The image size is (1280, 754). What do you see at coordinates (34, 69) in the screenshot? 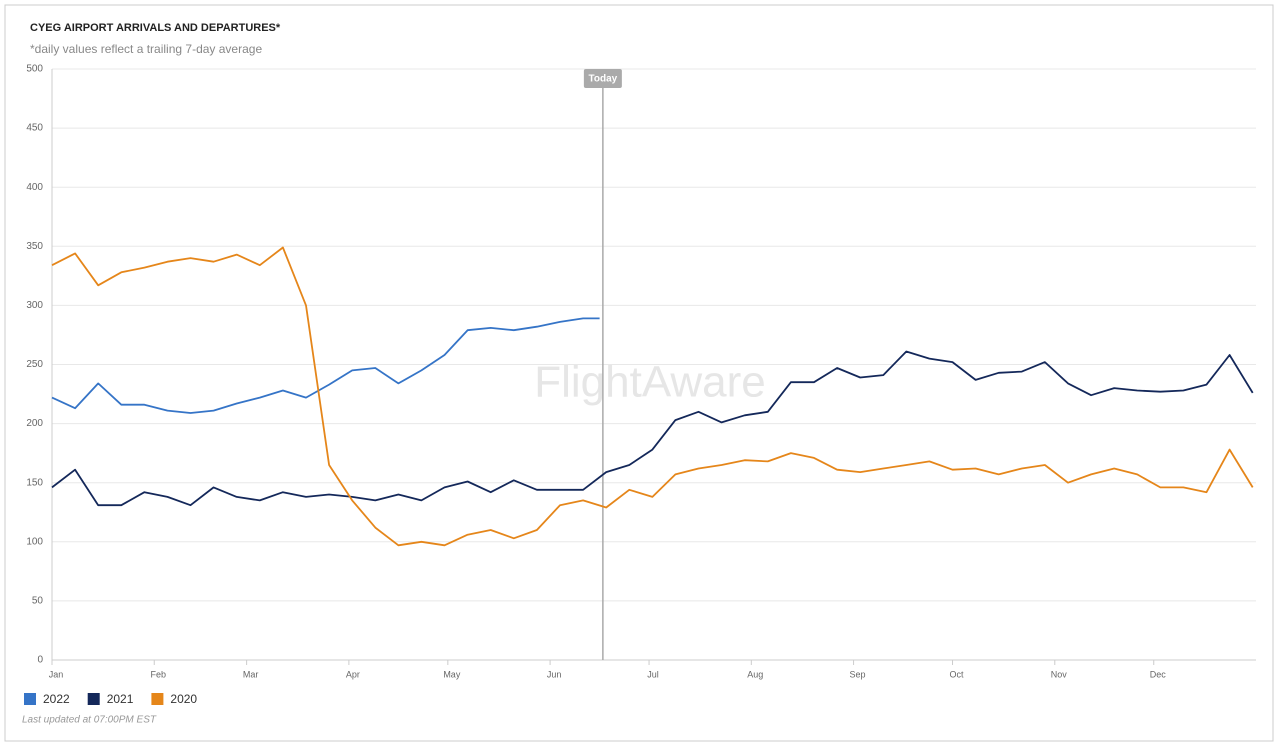
I see `y-tick-label: 500` at bounding box center [34, 69].